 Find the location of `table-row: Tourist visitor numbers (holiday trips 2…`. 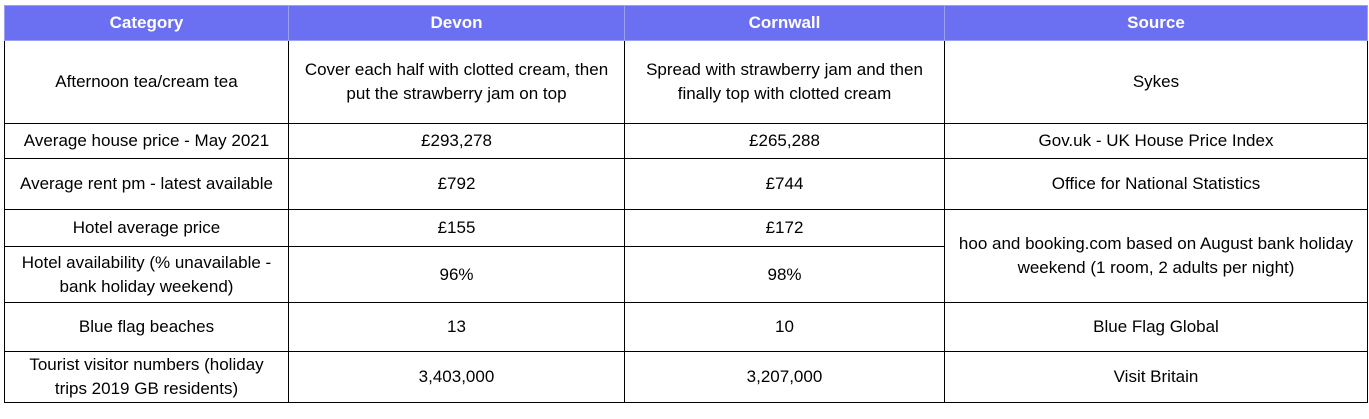

table-row: Tourist visitor numbers (holiday trips 2… is located at coordinates (686, 377).